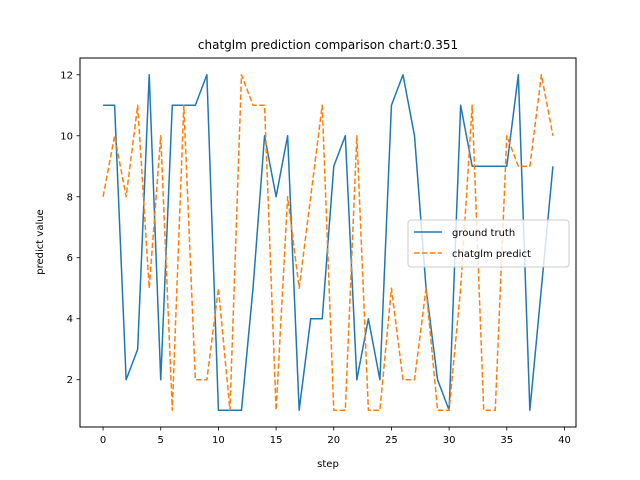 The height and width of the screenshot is (480, 640). Describe the element at coordinates (328, 464) in the screenshot. I see `x-axis-title: step` at that location.